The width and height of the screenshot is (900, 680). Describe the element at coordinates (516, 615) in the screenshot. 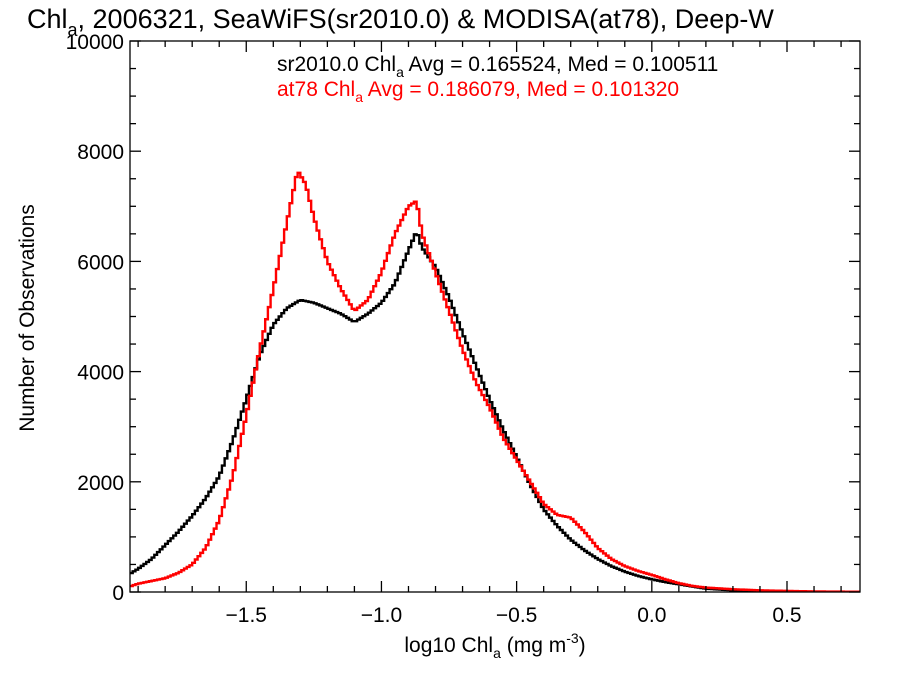

I see `x-tick-label: −0.5` at that location.